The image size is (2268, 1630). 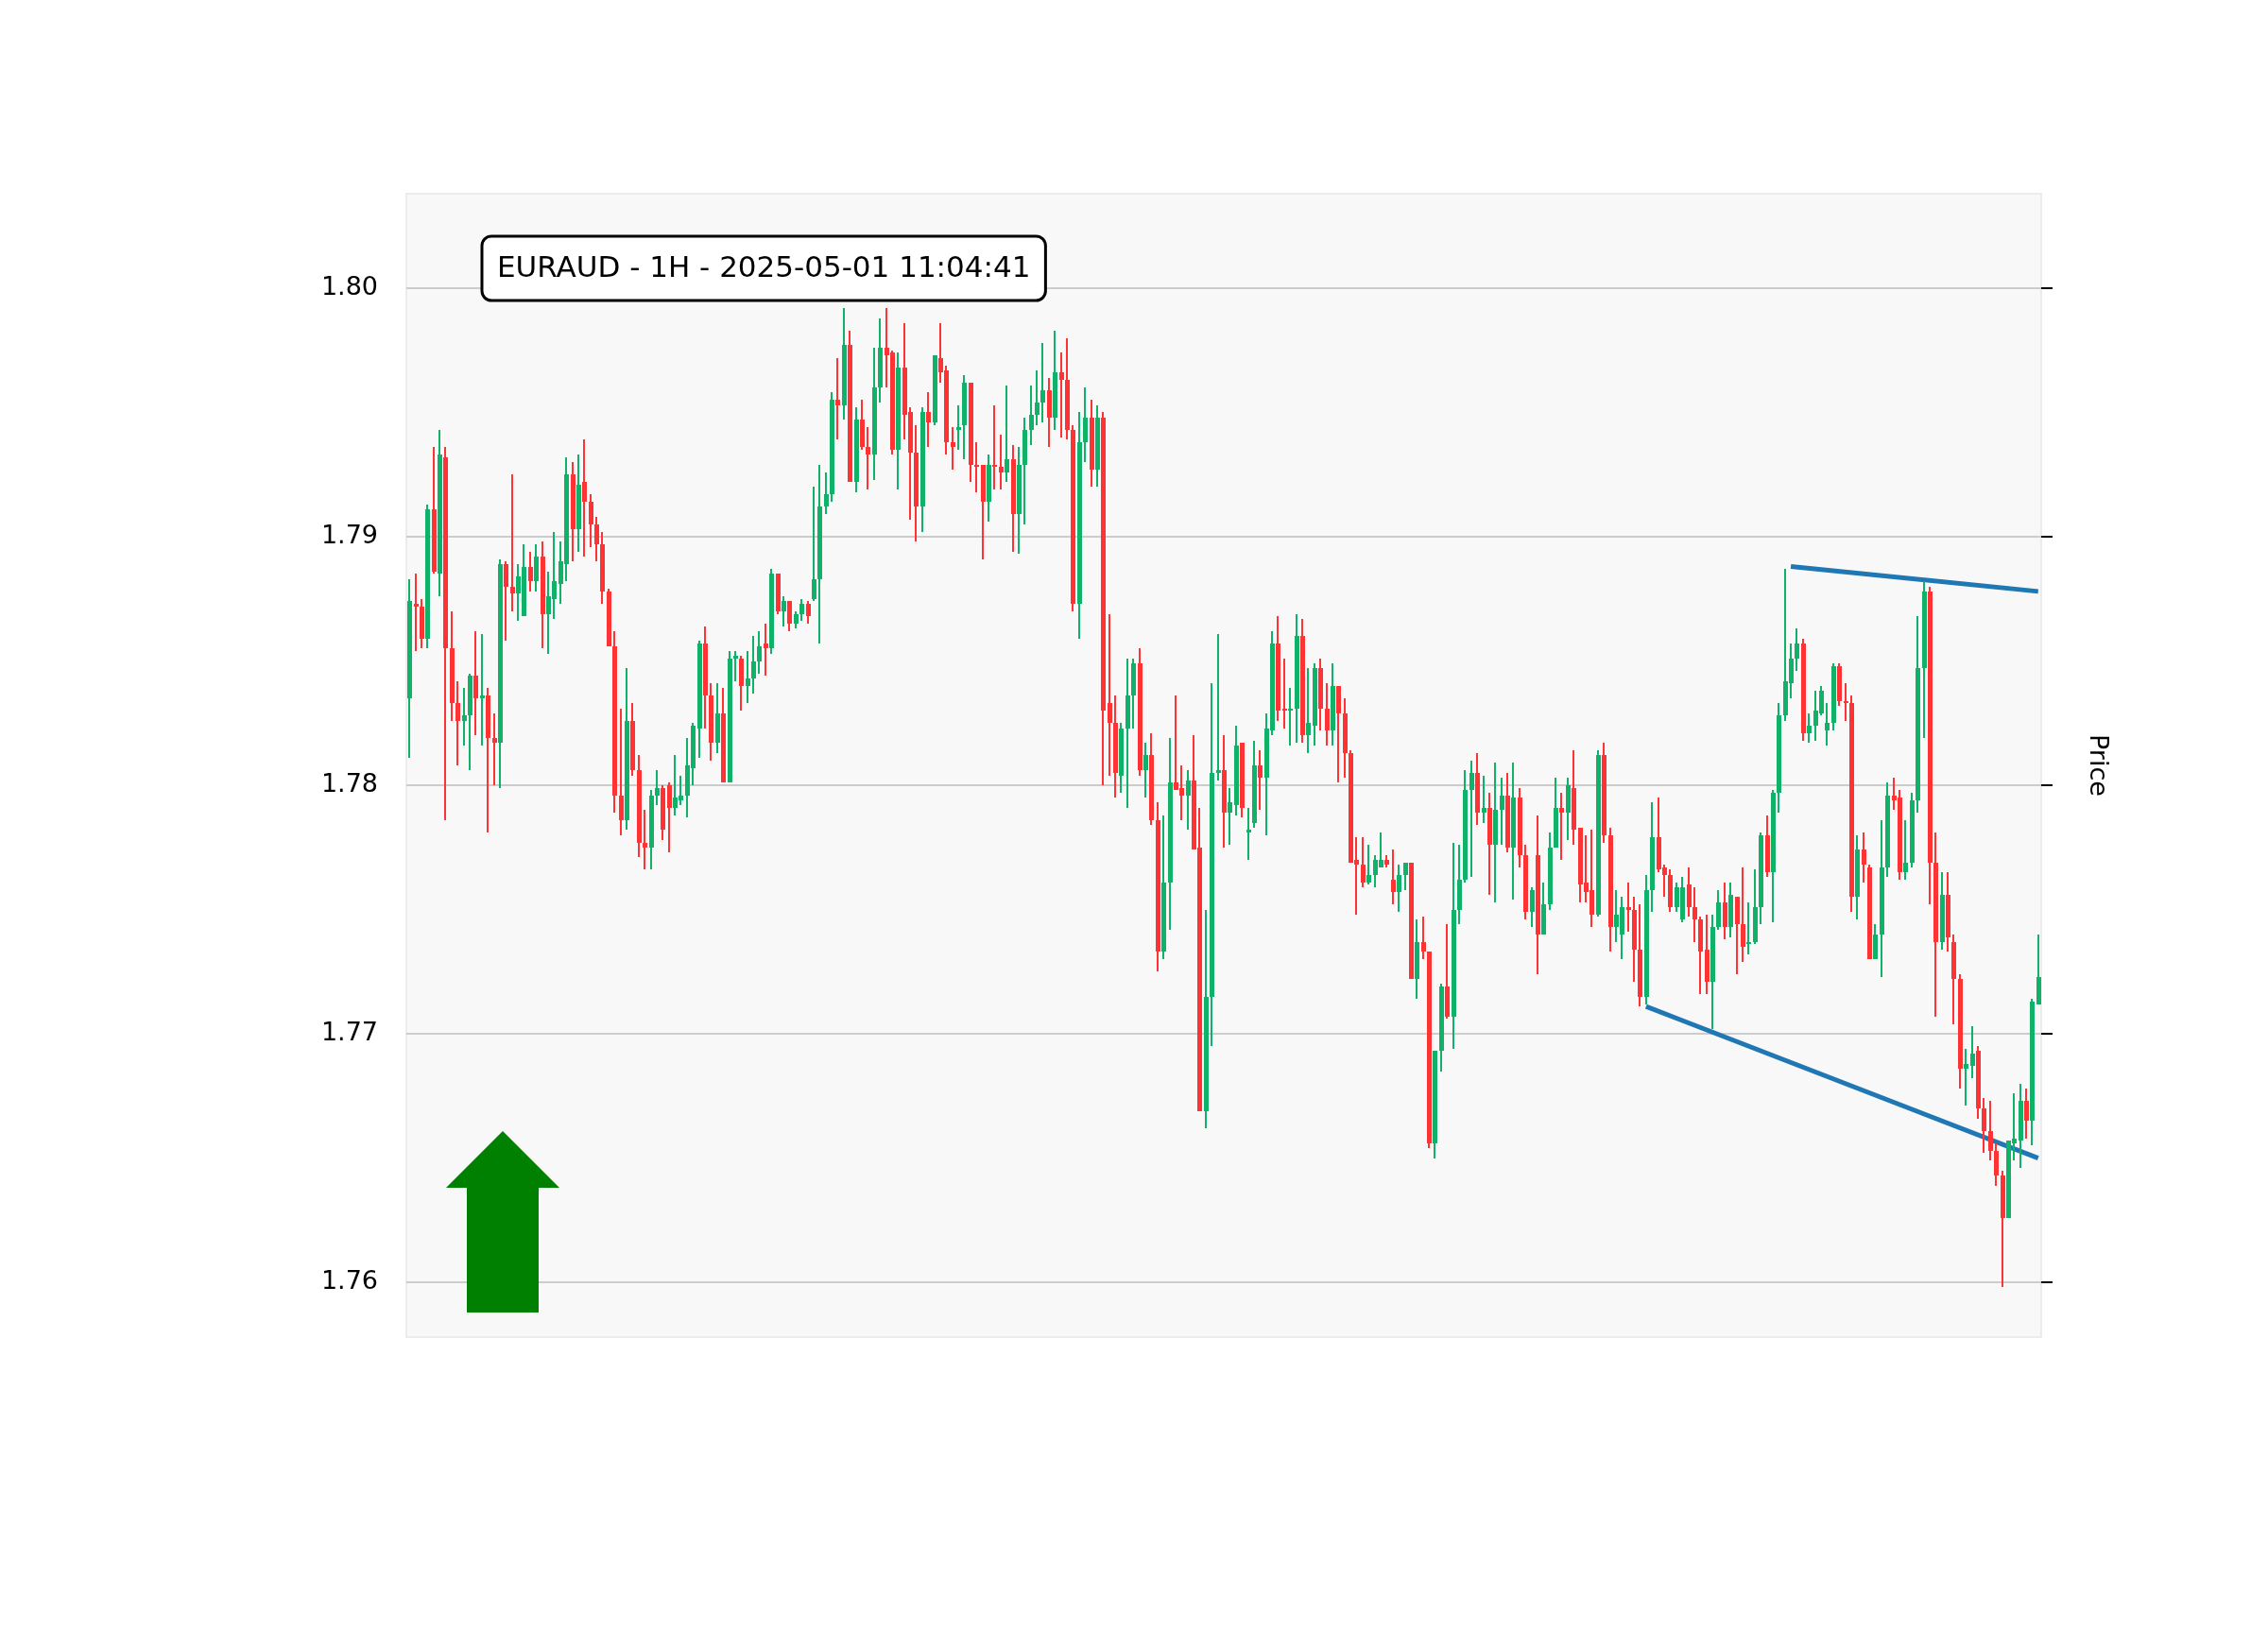 What do you see at coordinates (349, 535) in the screenshot?
I see `y-tick-label: 1.79` at bounding box center [349, 535].